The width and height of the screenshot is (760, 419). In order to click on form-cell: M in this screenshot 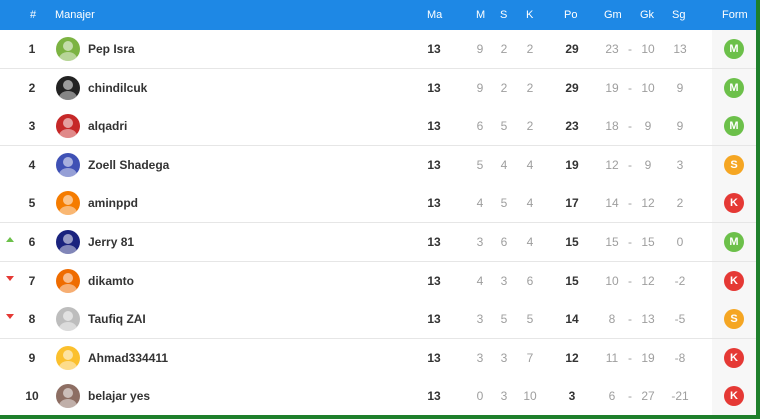, I will do `click(736, 242)`.